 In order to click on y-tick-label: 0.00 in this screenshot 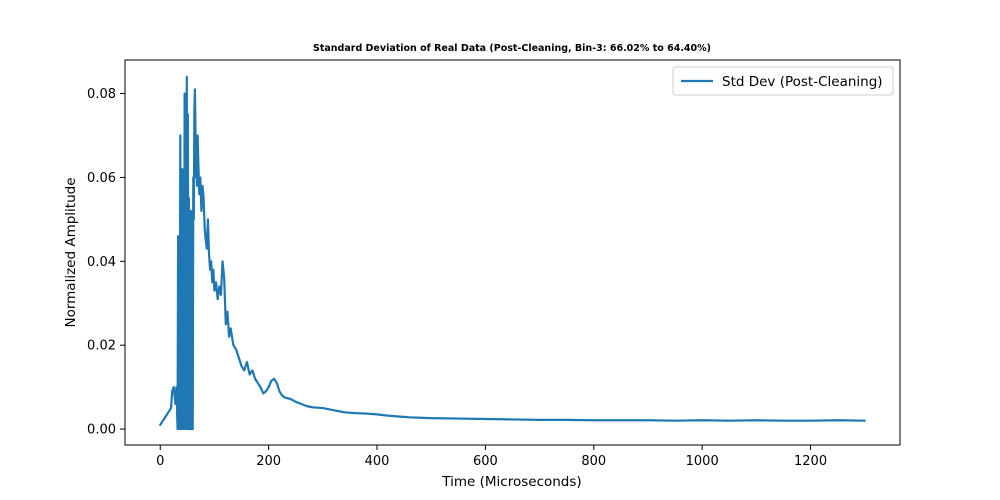, I will do `click(101, 430)`.